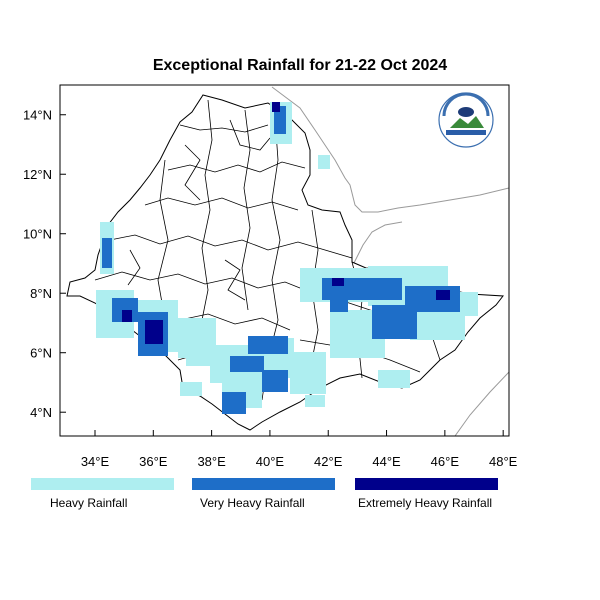 The width and height of the screenshot is (600, 600). Describe the element at coordinates (41, 412) in the screenshot. I see `y-tick-label: 4°N` at that location.